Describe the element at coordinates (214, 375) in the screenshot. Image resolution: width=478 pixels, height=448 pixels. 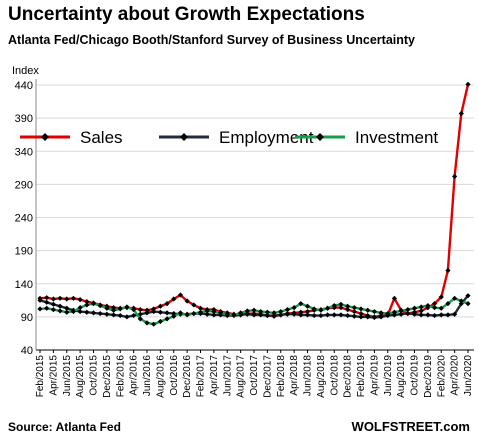
I see `x-tick-label: Apr/2017` at that location.